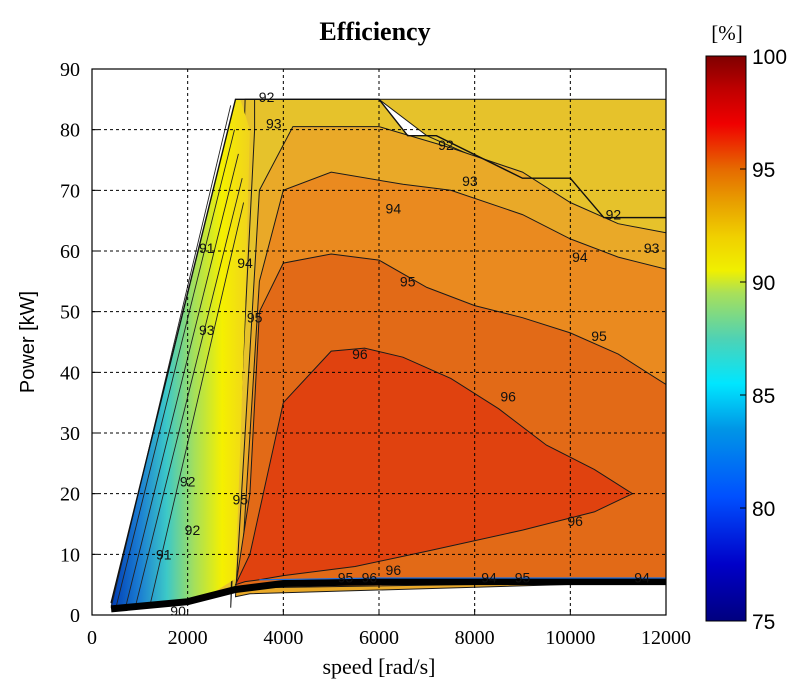 The image size is (810, 689). I want to click on x-tick-label: 6000, so click(379, 638).